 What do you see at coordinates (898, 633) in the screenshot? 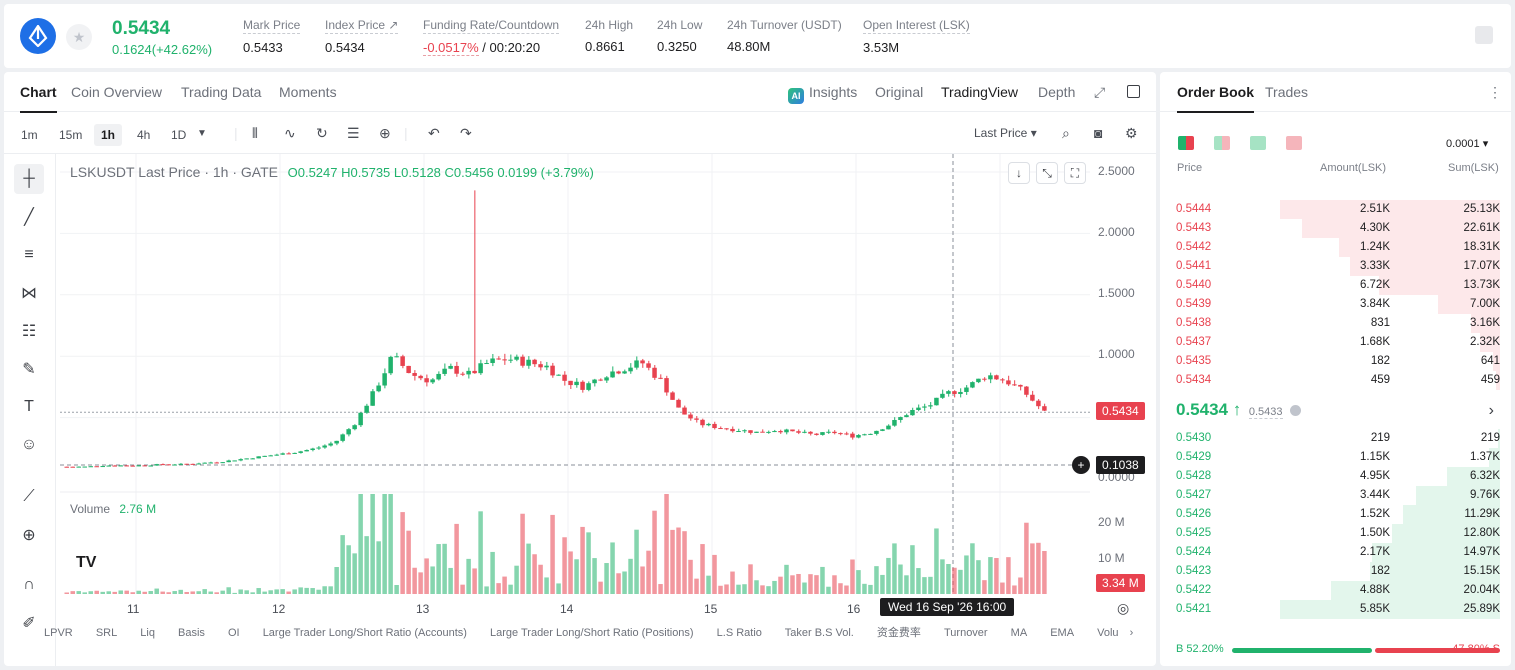
I see `indicator-item: 资金费率` at bounding box center [898, 633].